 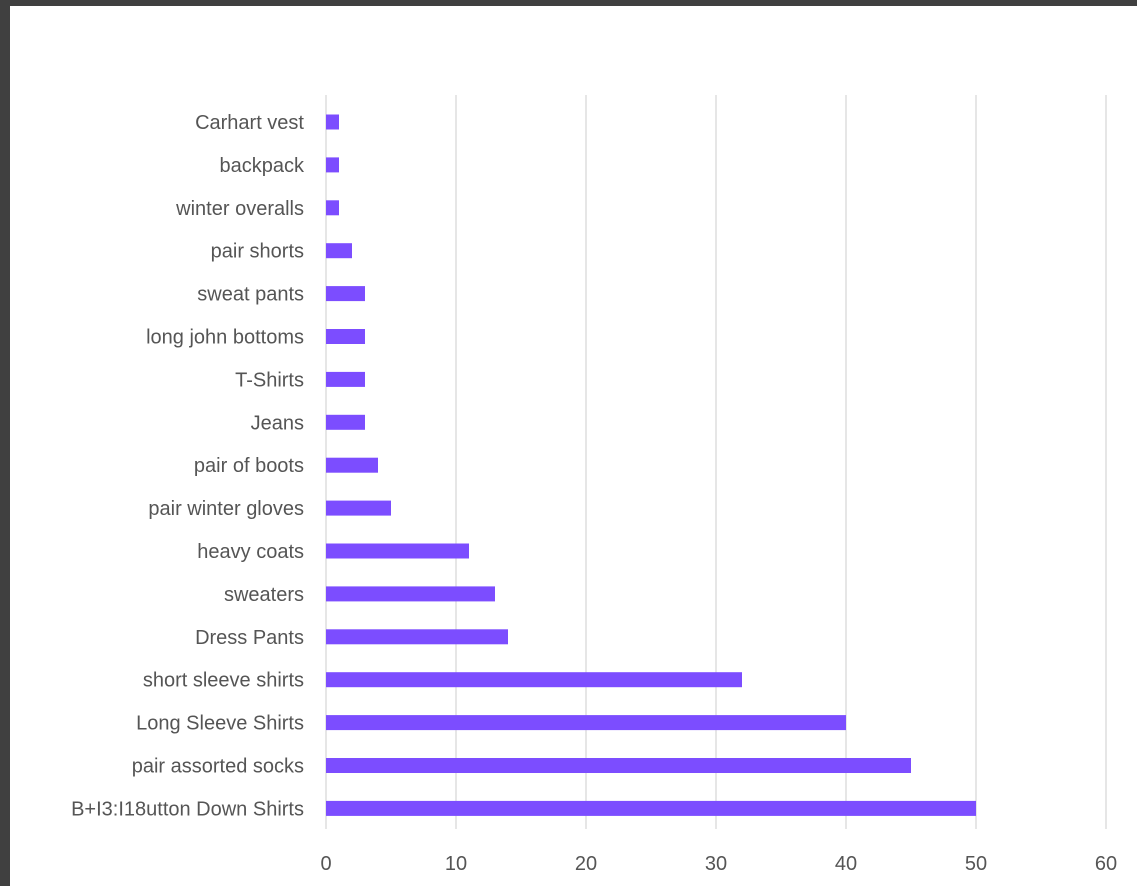 I want to click on category-label: pair shorts, so click(x=257, y=252).